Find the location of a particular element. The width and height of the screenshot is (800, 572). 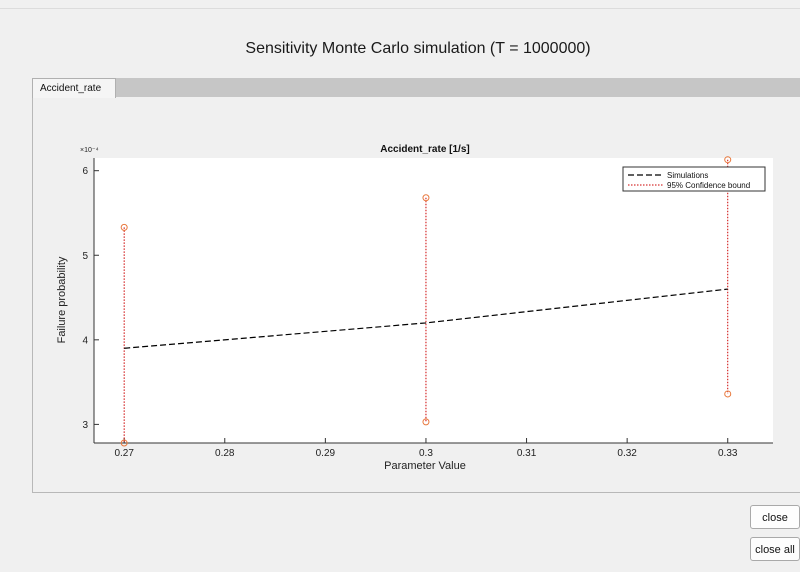

legend-box is located at coordinates (694, 179).